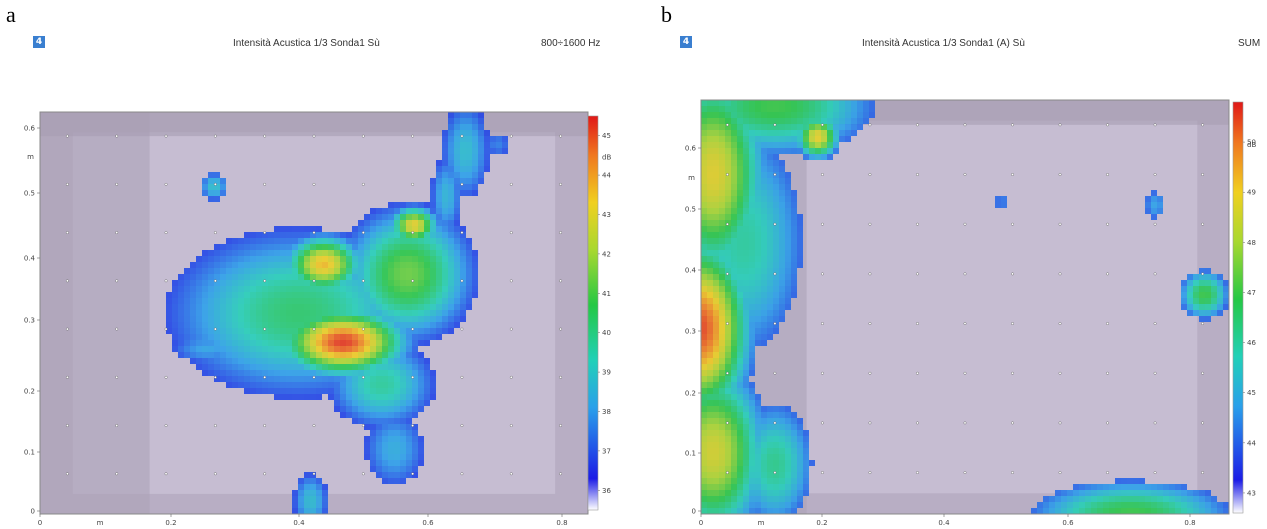 This screenshot has height=529, width=1267. Describe the element at coordinates (606, 451) in the screenshot. I see `colorbar-tick-label: 37` at that location.